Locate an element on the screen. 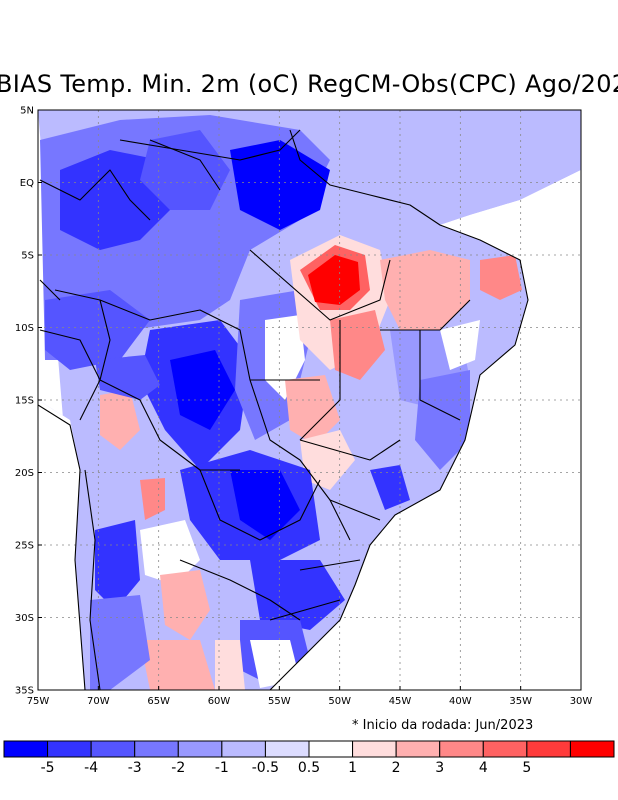  lat-label: 10S is located at coordinates (24, 328).